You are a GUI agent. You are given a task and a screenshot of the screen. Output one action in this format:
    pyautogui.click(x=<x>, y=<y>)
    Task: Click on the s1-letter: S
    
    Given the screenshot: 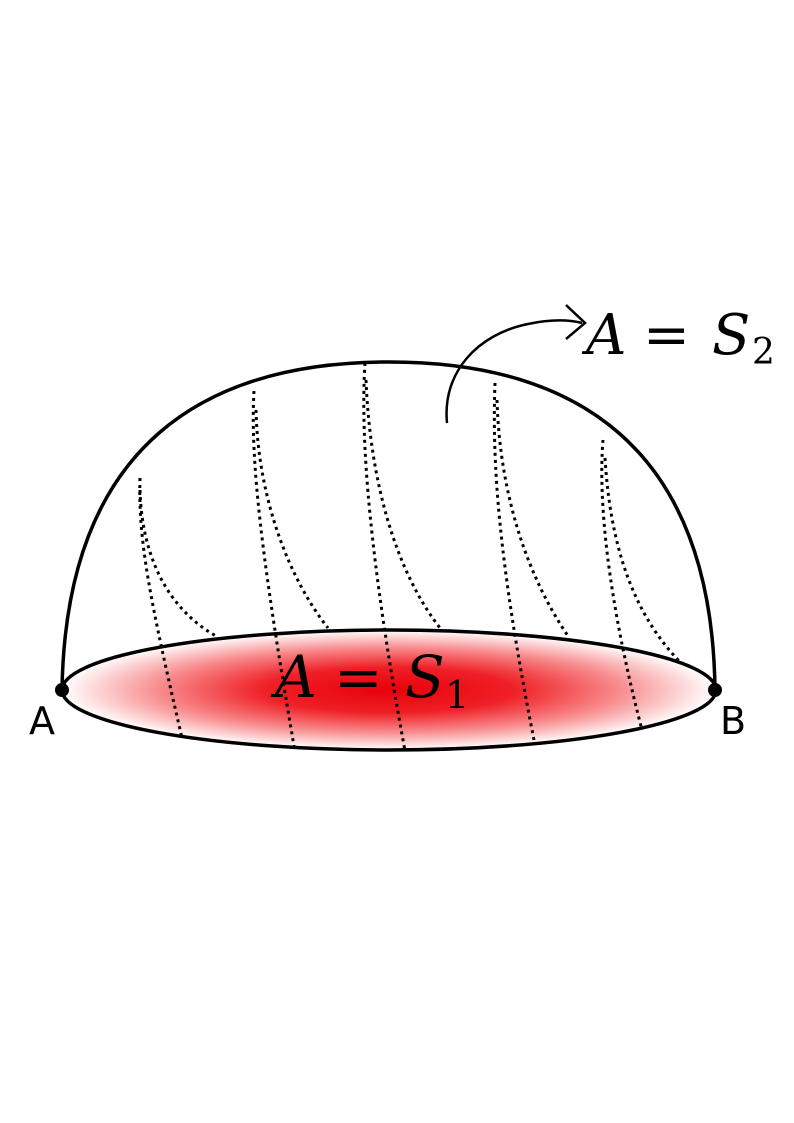 What is the action you would take?
    pyautogui.click(x=425, y=677)
    